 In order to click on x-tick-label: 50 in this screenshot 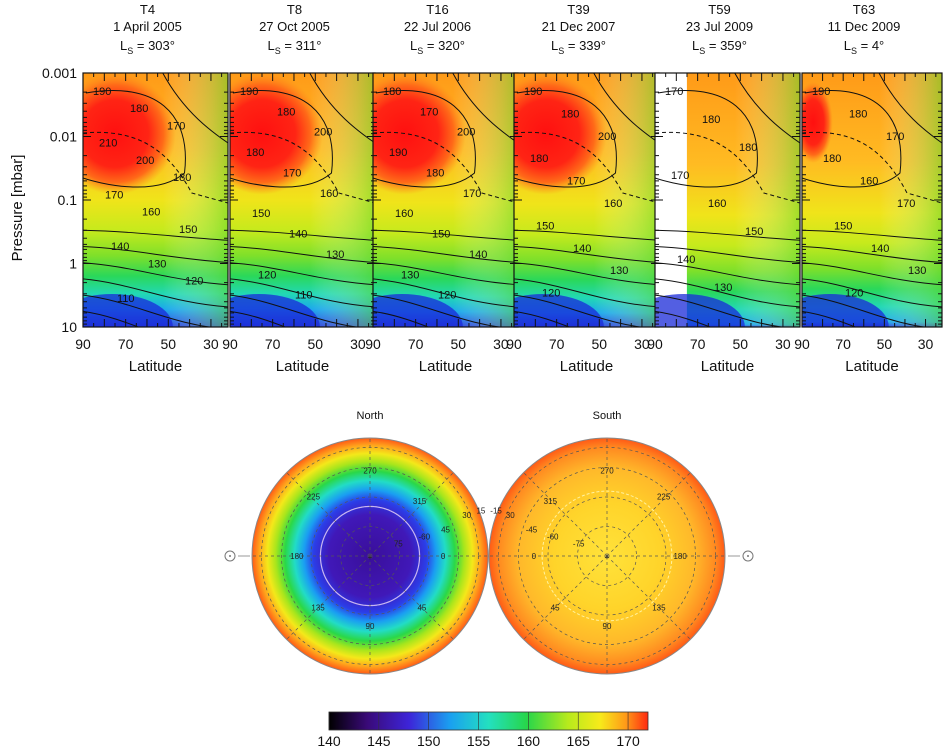, I will do `click(741, 344)`.